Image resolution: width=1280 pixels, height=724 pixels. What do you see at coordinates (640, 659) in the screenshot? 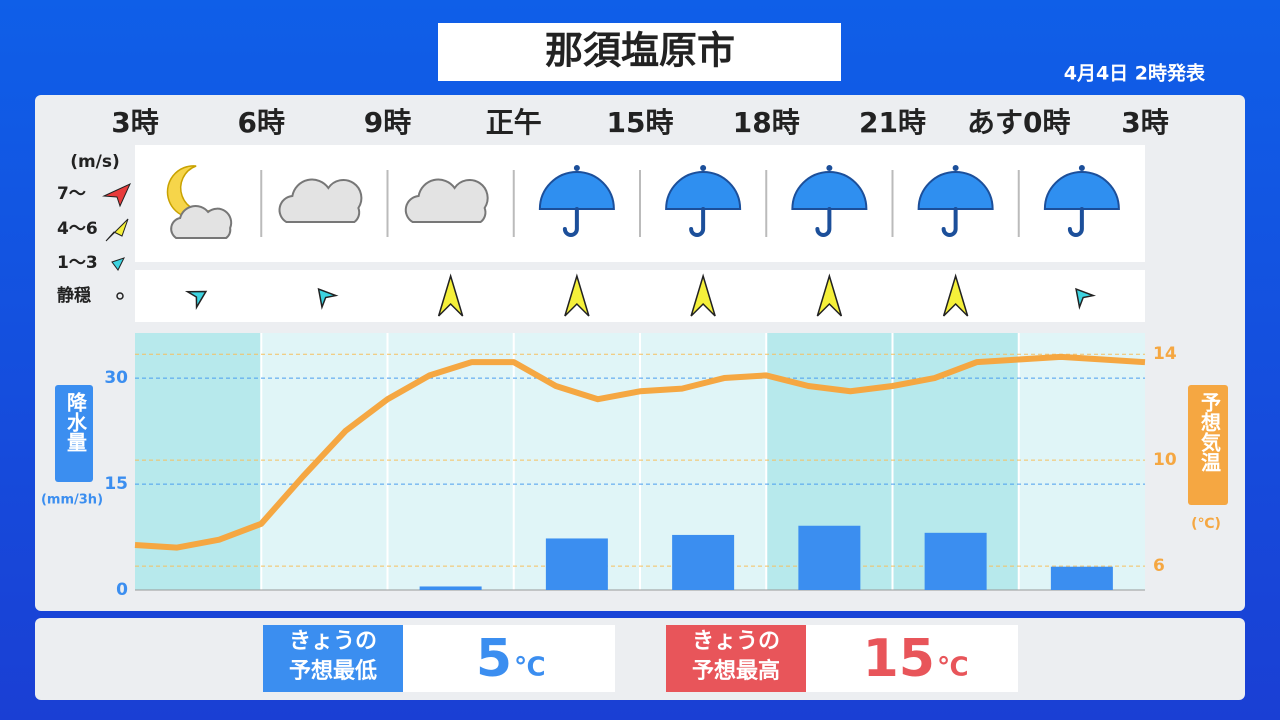
I see `summary-panel` at bounding box center [640, 659].